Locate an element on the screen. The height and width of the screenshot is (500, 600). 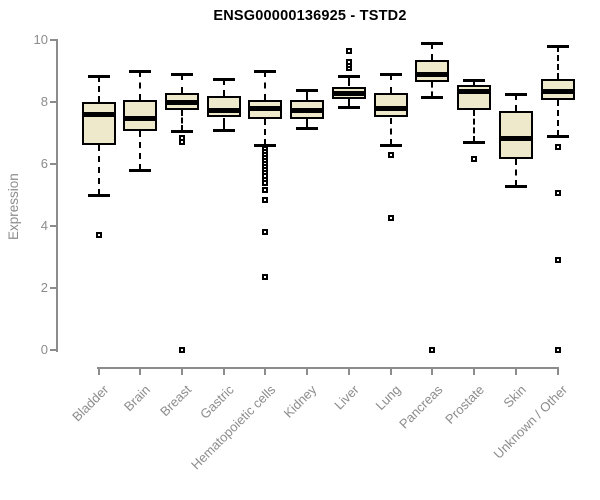
x-tick-label-bladder: Bladder is located at coordinates (90, 403).